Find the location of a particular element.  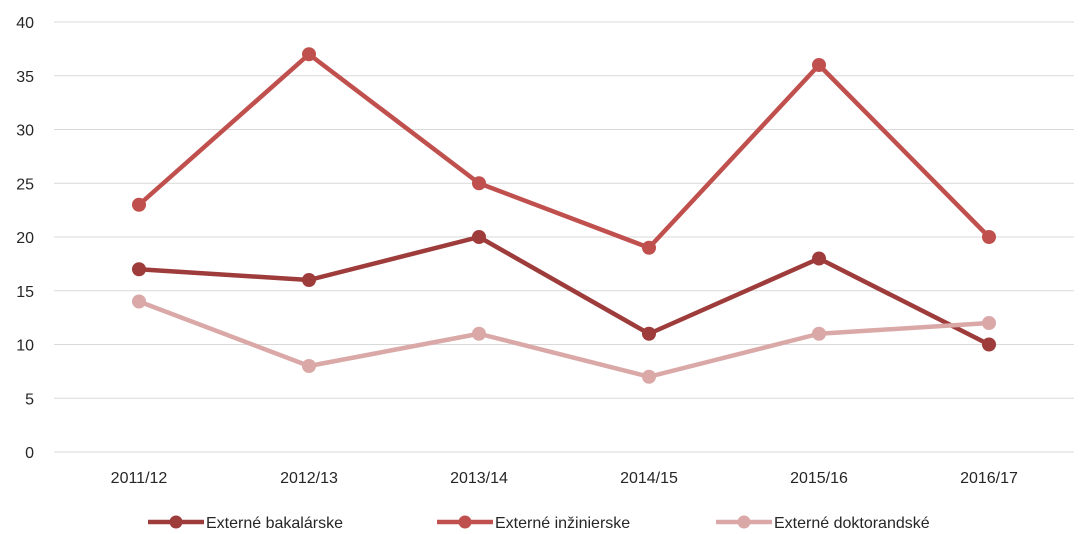

x-tick-label: 2016/17 is located at coordinates (989, 478).